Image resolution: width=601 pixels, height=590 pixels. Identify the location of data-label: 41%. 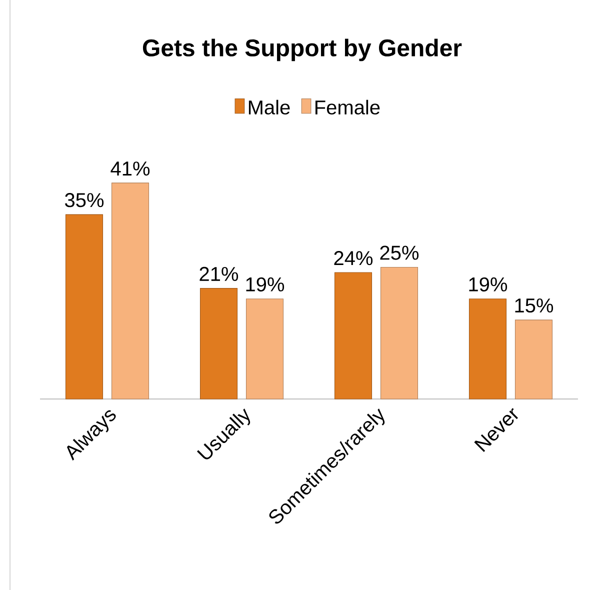
(130, 169).